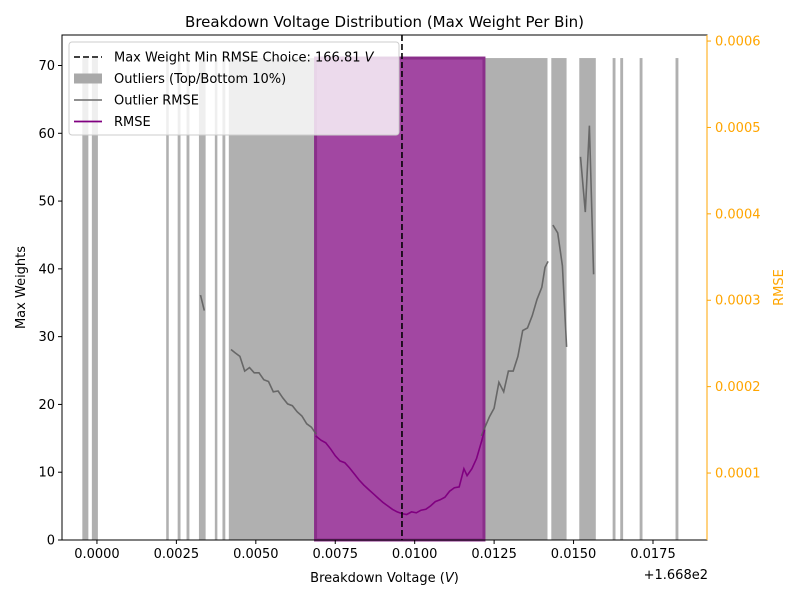  Describe the element at coordinates (46, 134) in the screenshot. I see `y-tick-label: 60` at that location.